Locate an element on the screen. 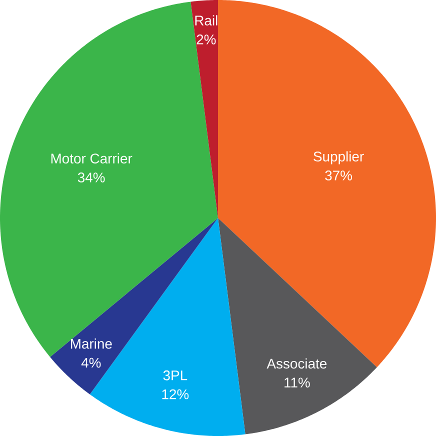 The image size is (436, 436). slice-label: Marine is located at coordinates (91, 343).